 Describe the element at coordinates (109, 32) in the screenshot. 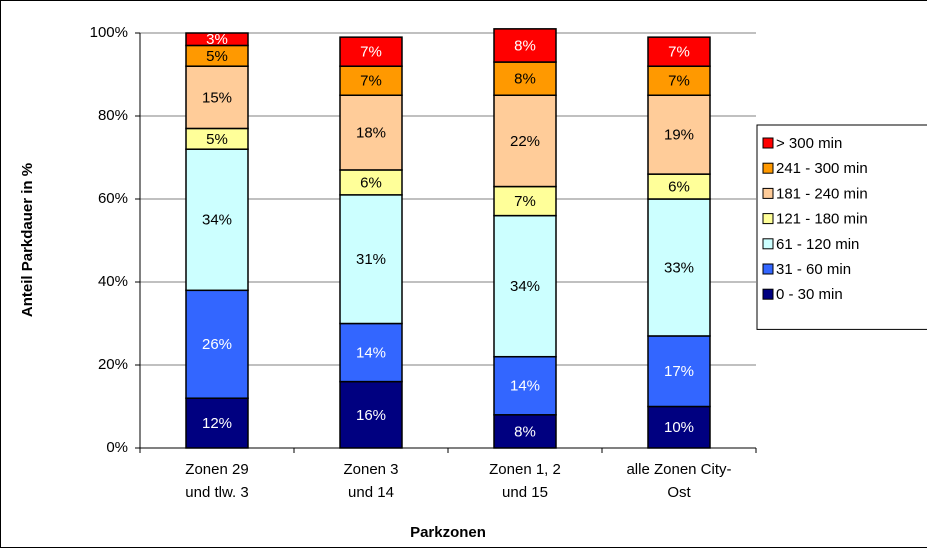

I see `y-tick-label: 100%` at that location.